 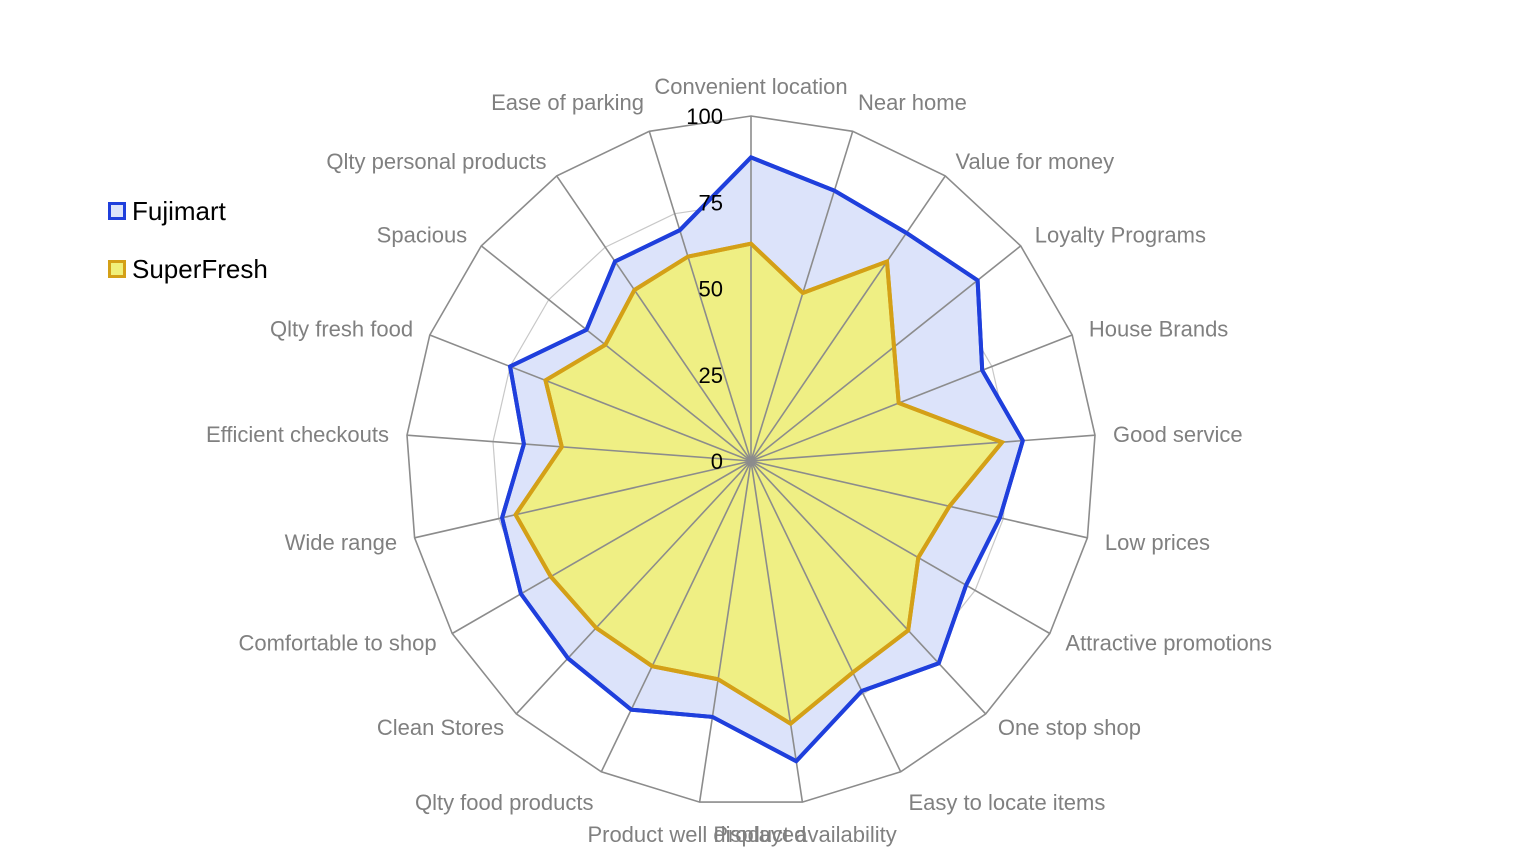 I want to click on category-label-ease-of-parking: Ease of parking, so click(x=567, y=102).